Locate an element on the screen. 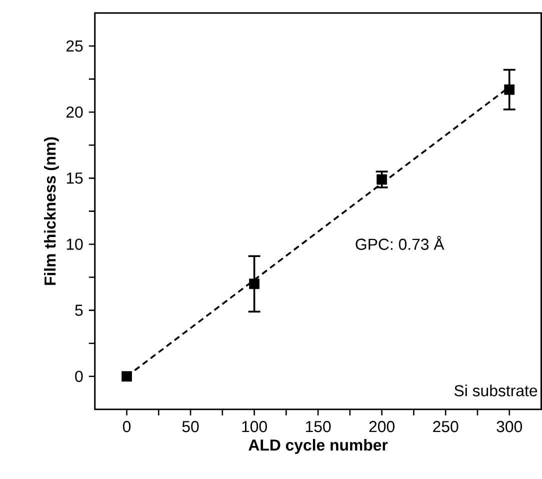 Image resolution: width=542 pixels, height=479 pixels. y-tick-label: 5 is located at coordinates (79, 310).